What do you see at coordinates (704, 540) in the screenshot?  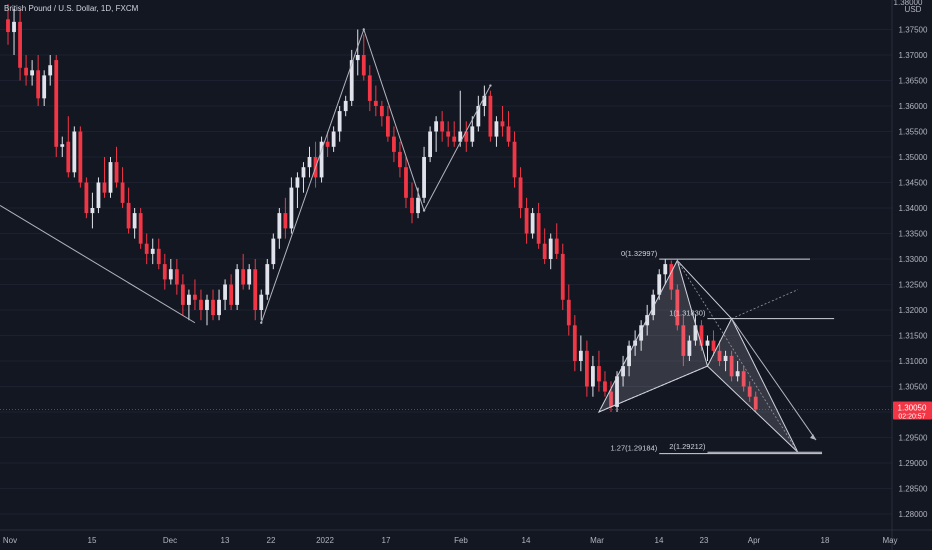 I see `time-axis-tick: 23` at bounding box center [704, 540].